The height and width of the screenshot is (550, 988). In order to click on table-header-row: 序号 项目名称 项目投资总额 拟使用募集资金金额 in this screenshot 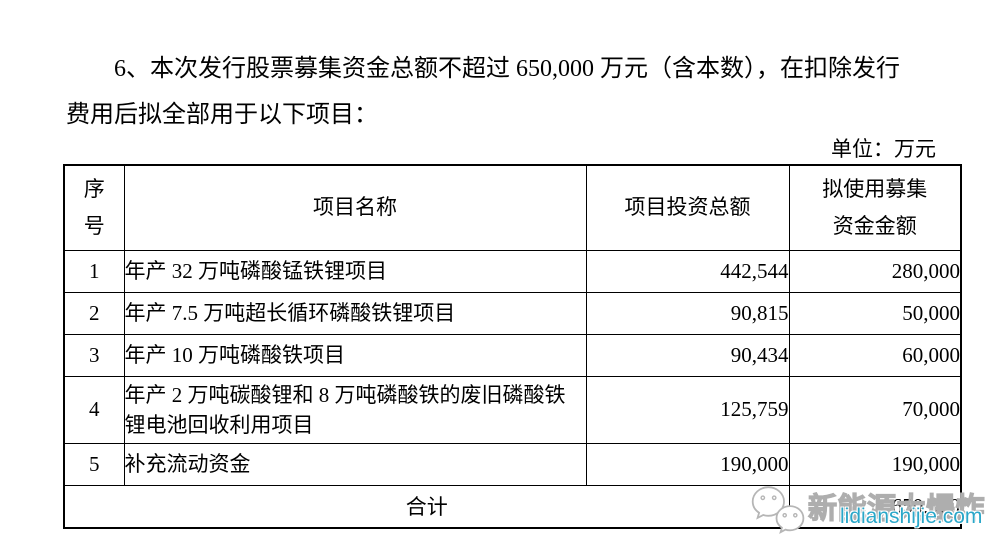, I will do `click(512, 207)`.